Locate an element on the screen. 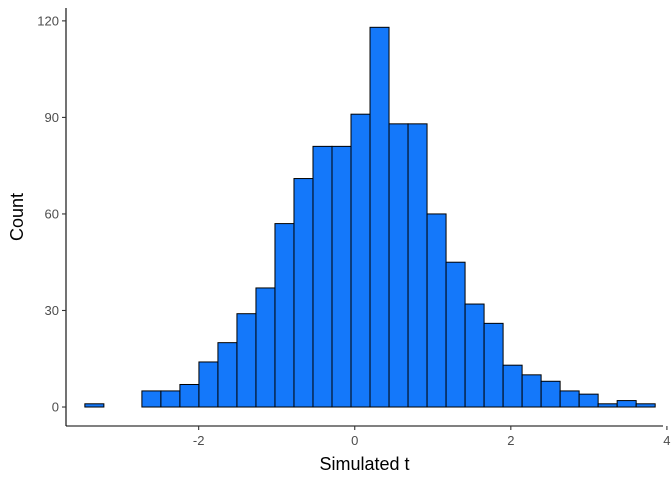 Image resolution: width=672 pixels, height=480 pixels. x-tick-label: 4 is located at coordinates (666, 440).